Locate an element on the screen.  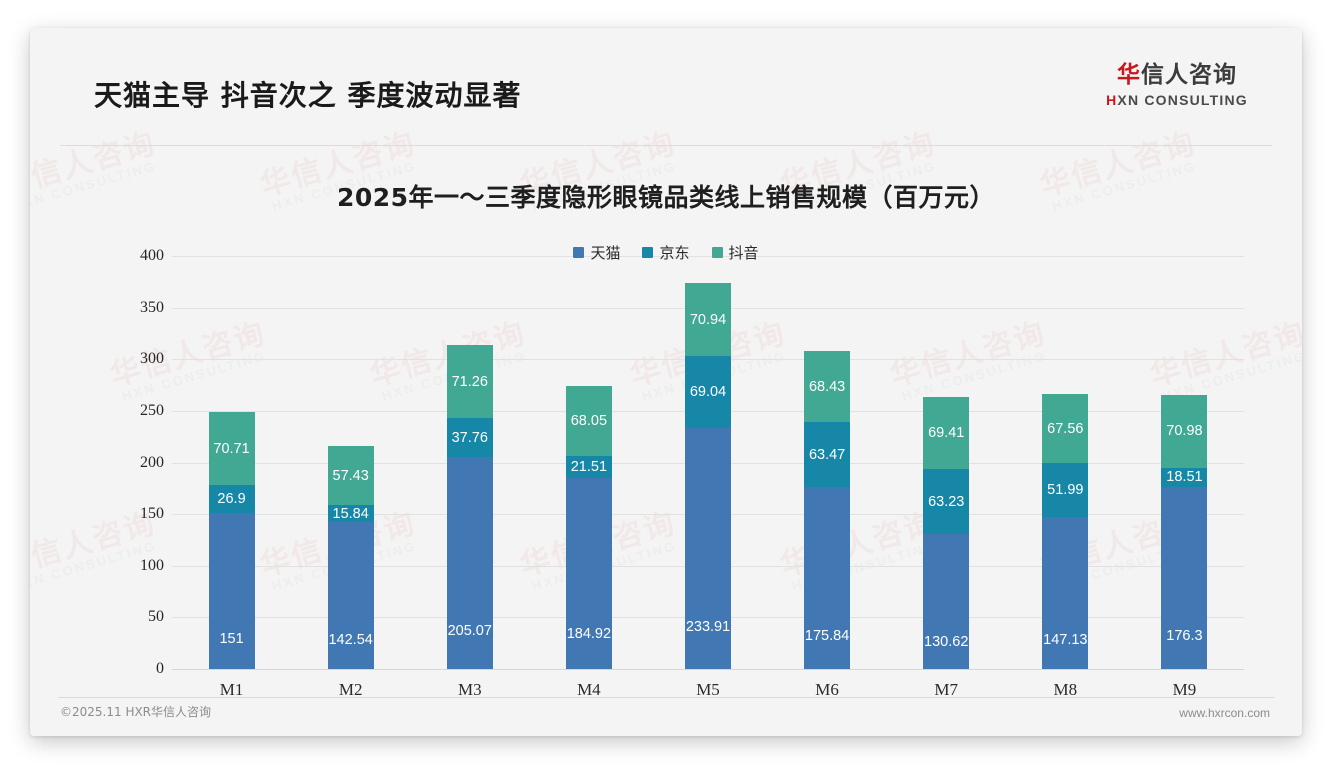
bar-segment-京东-M1: 26.9 is located at coordinates (231, 499).